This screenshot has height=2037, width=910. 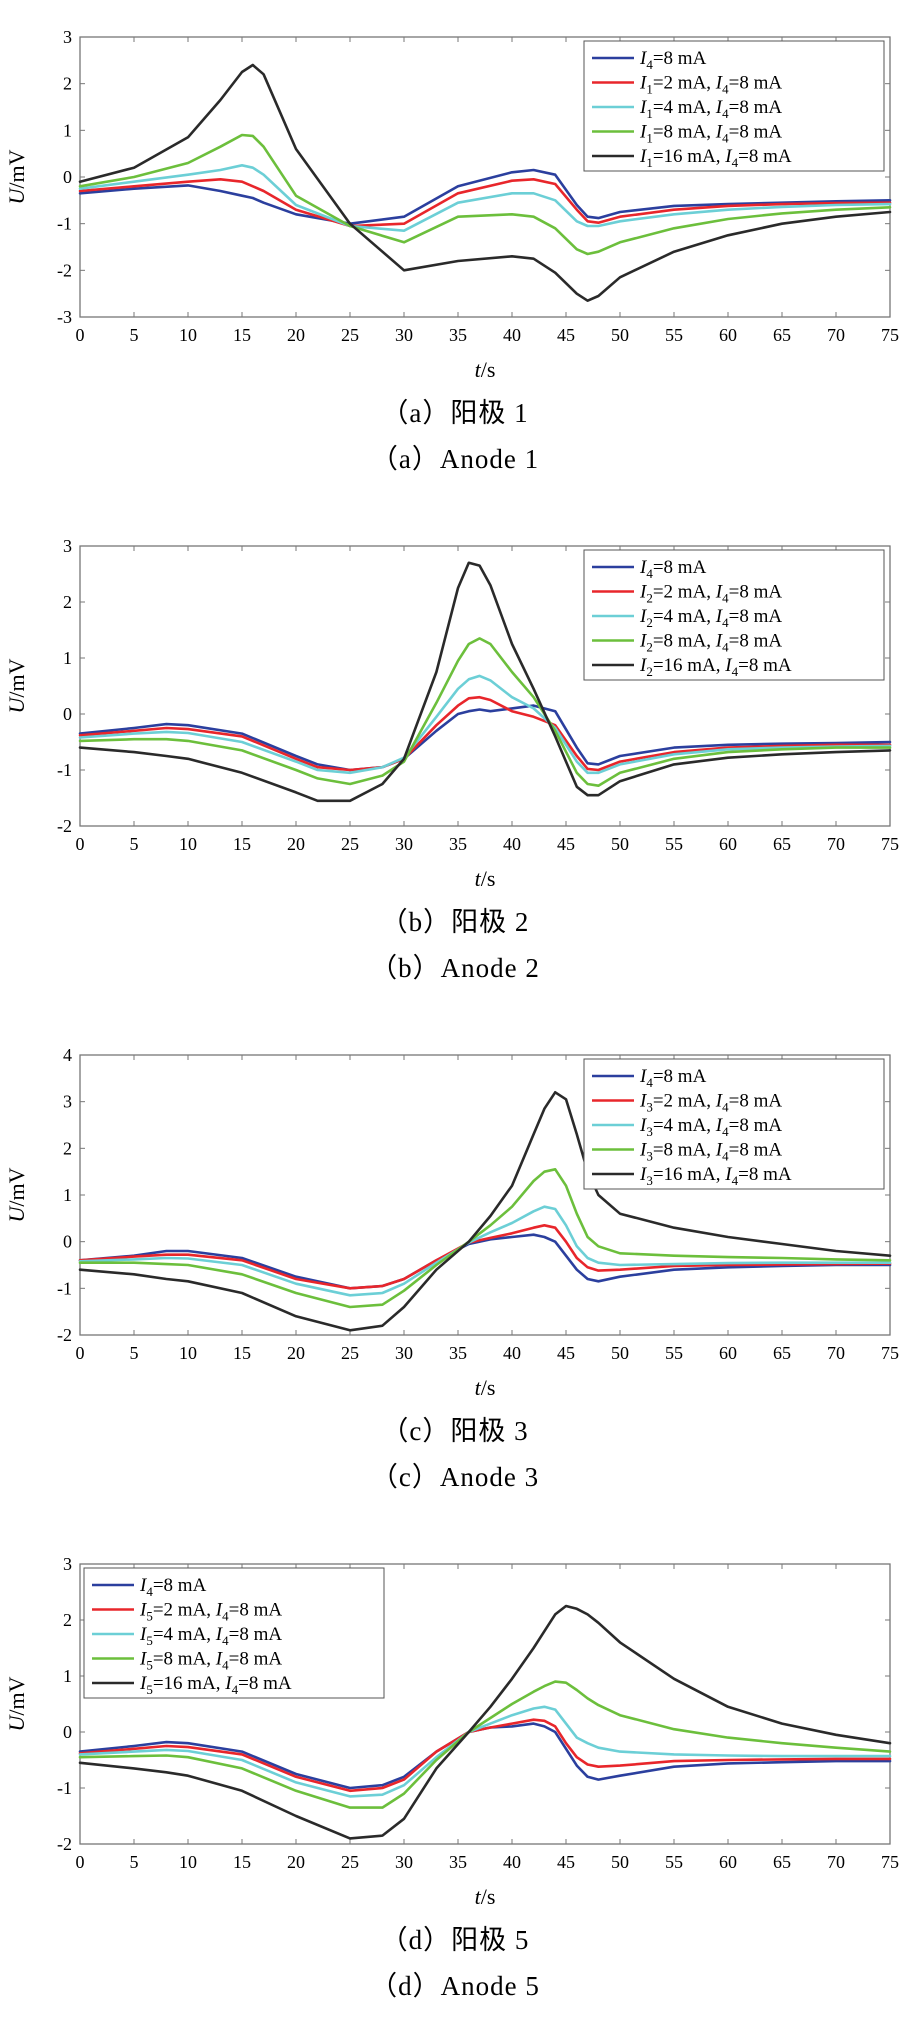 What do you see at coordinates (710, 594) in the screenshot?
I see `legend-label: I2=2 mA, I4=8 mA` at bounding box center [710, 594].